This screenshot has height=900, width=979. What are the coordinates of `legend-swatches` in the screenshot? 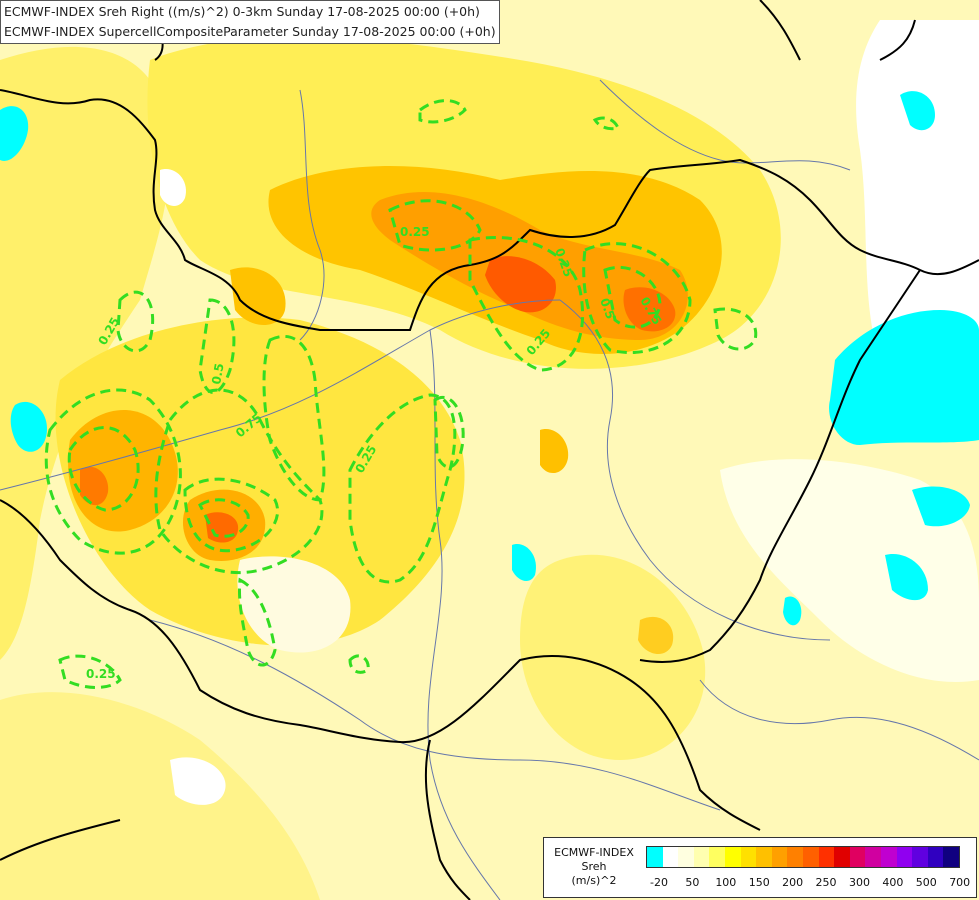 It's located at (803, 857).